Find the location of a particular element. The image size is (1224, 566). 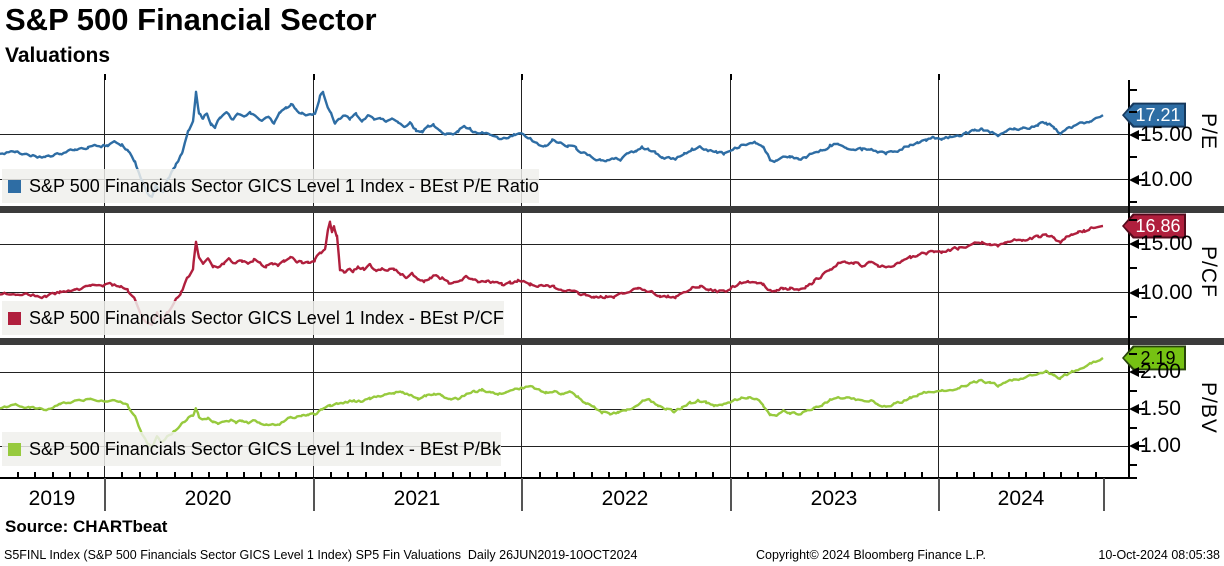

xtick-label: 2023 is located at coordinates (834, 498).